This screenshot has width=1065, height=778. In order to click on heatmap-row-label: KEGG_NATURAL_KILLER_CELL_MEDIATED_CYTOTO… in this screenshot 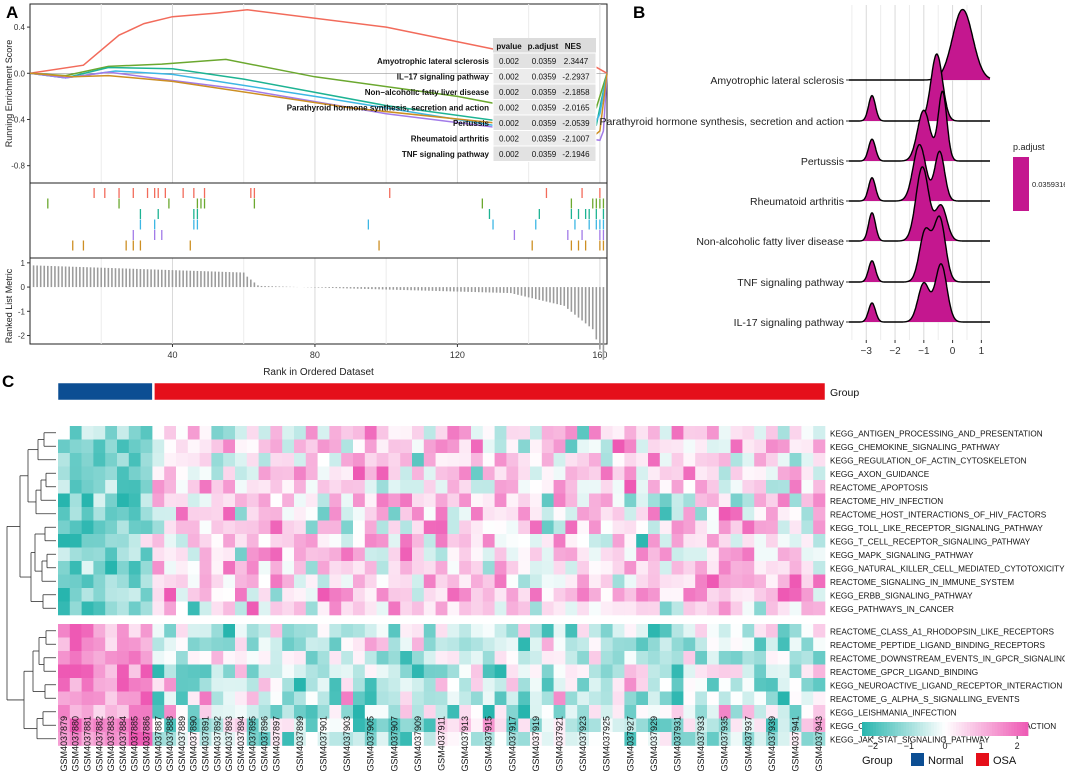, I will do `click(947, 568)`.